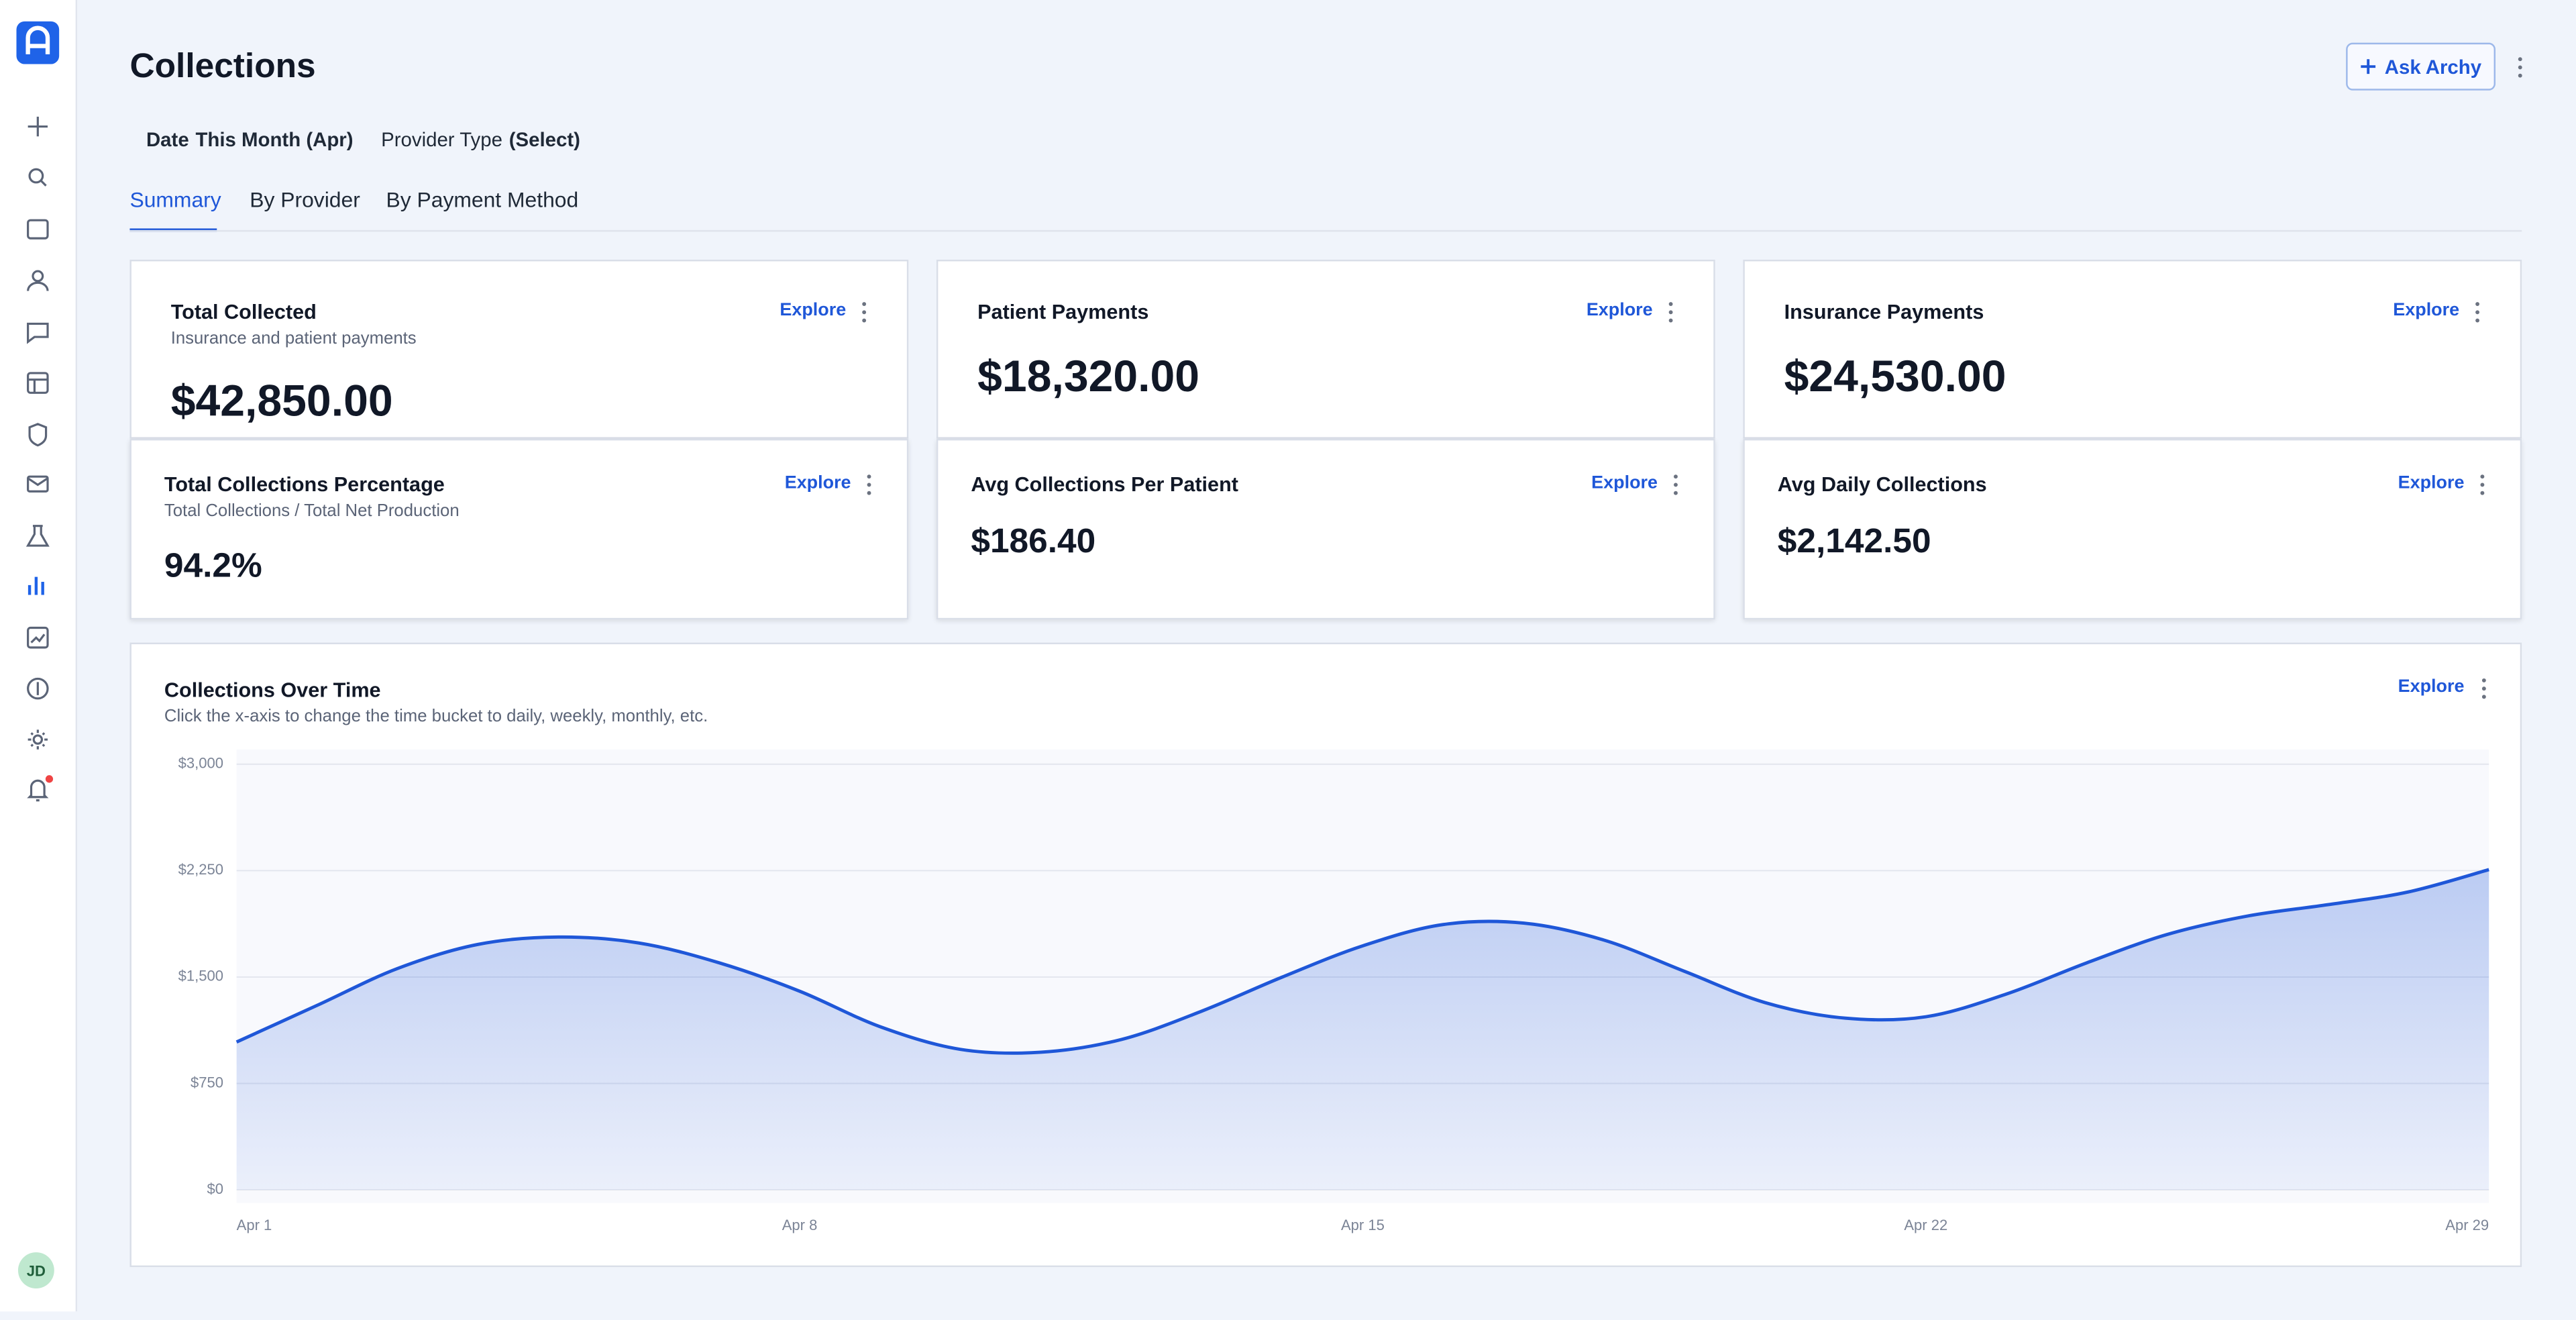  I want to click on y-tick-label: $0, so click(215, 1188).